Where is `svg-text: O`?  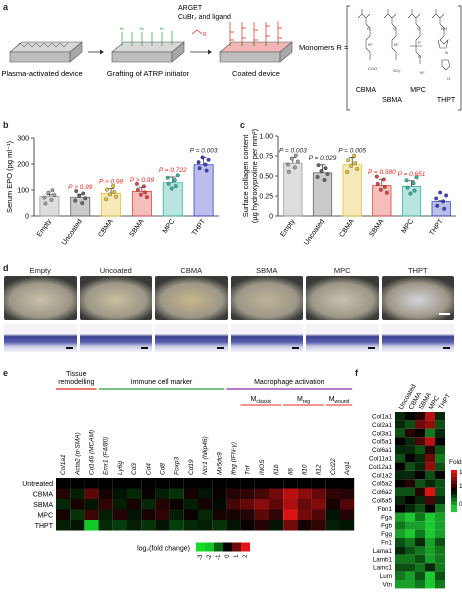 svg-text: O is located at coordinates (394, 28).